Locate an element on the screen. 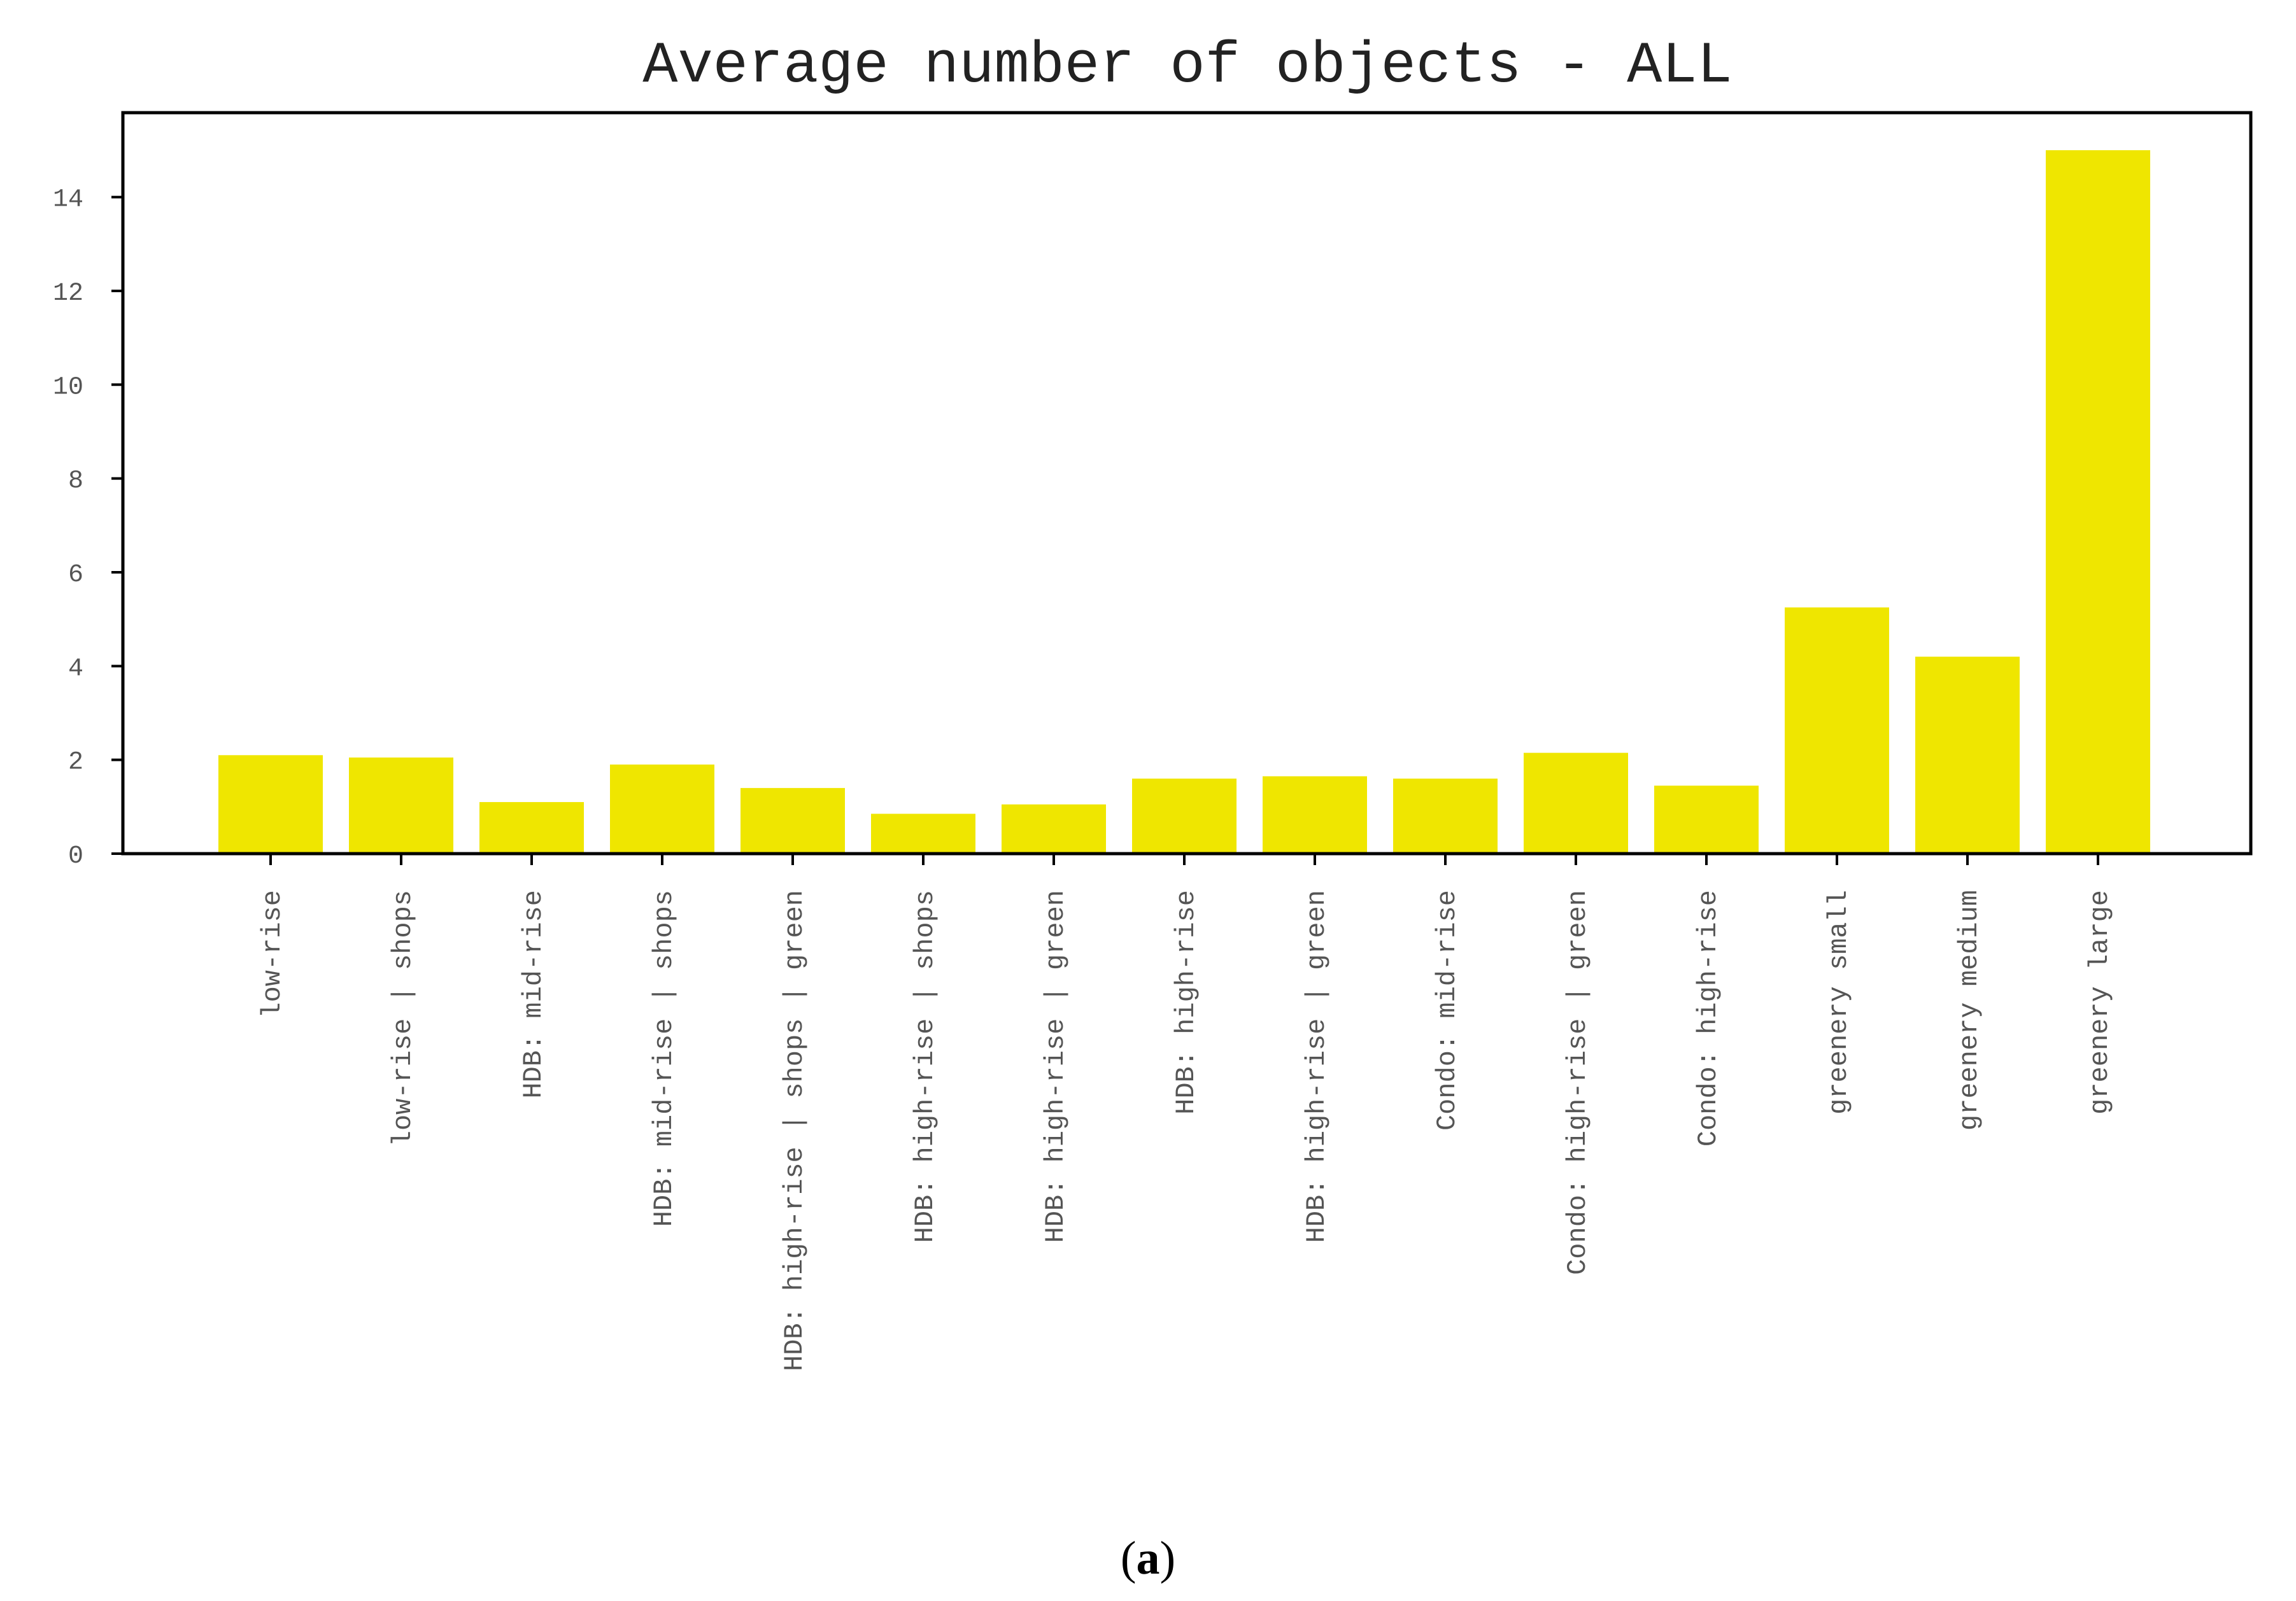  y-tick-label: 14 is located at coordinates (68, 200).